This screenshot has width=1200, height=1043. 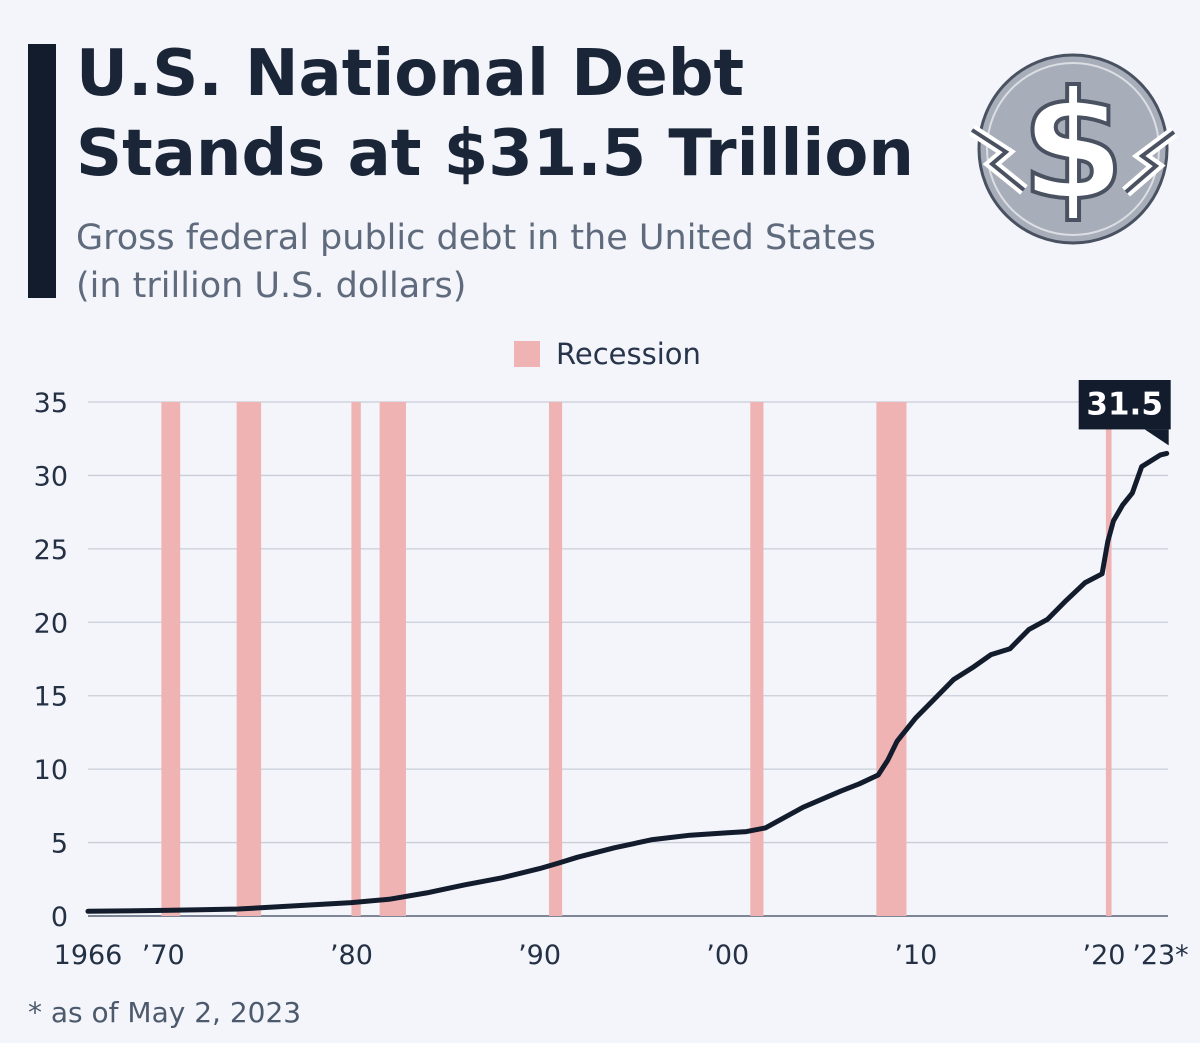 What do you see at coordinates (51, 550) in the screenshot?
I see `y-tick-label-25: 25` at bounding box center [51, 550].